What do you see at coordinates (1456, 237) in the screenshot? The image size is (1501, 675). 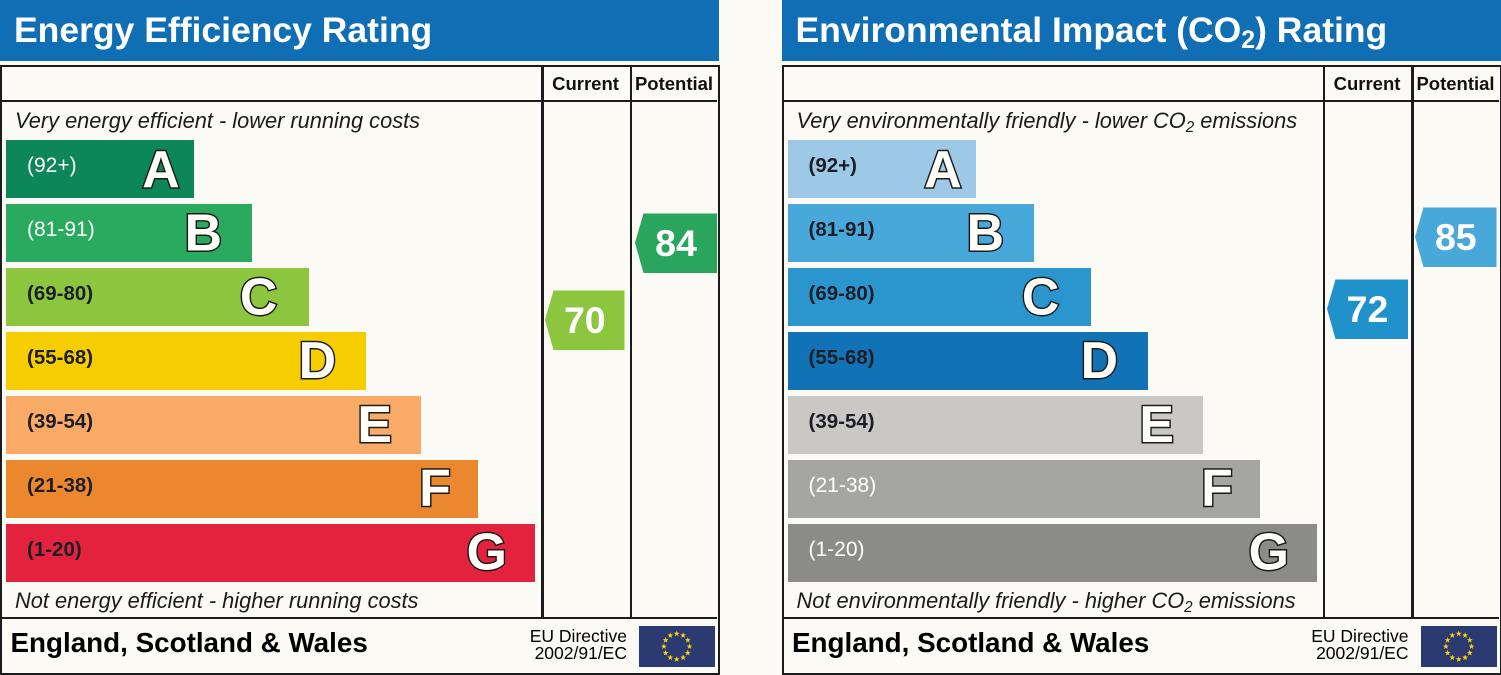 I see `svg-text: 85` at bounding box center [1456, 237].